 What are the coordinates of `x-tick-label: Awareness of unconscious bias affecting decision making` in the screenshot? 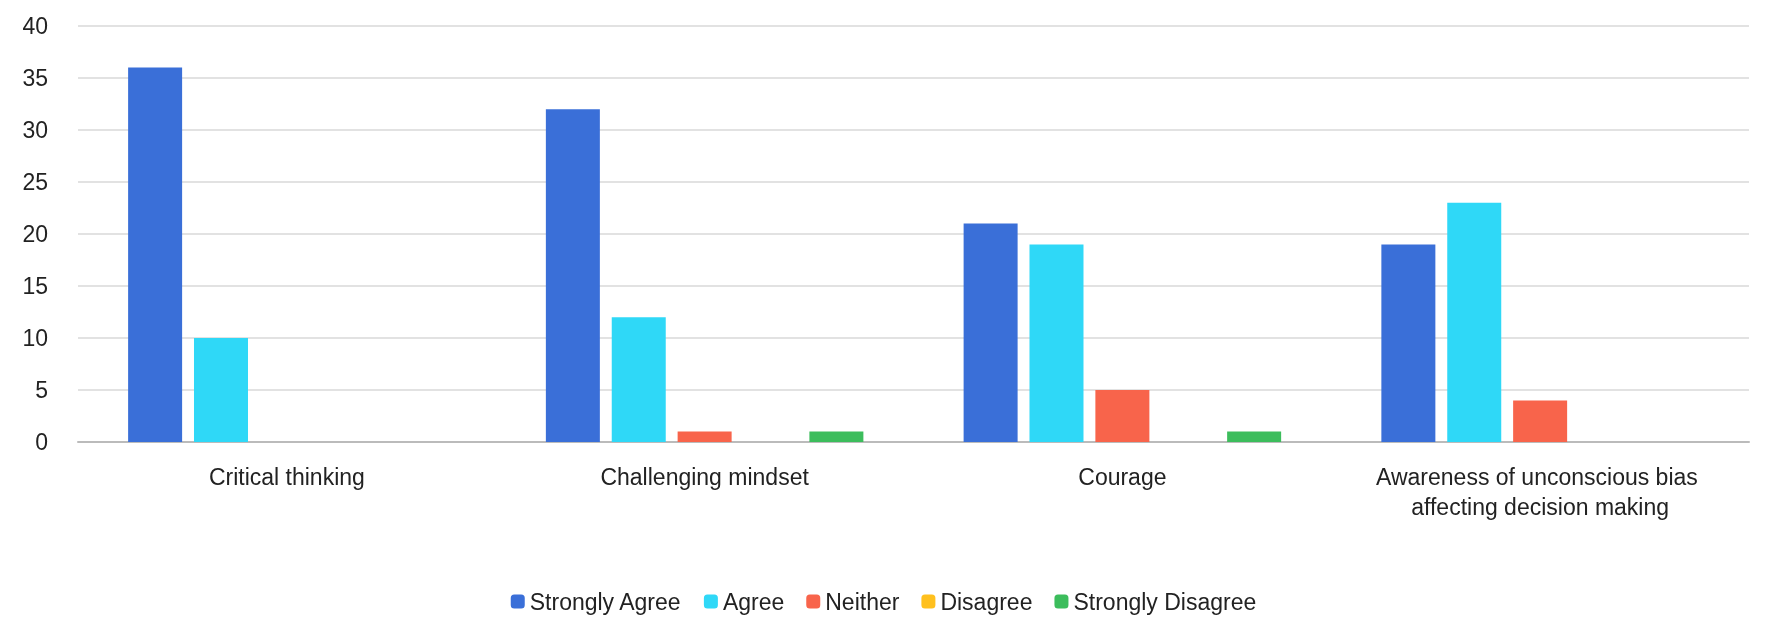 It's located at (1540, 492).